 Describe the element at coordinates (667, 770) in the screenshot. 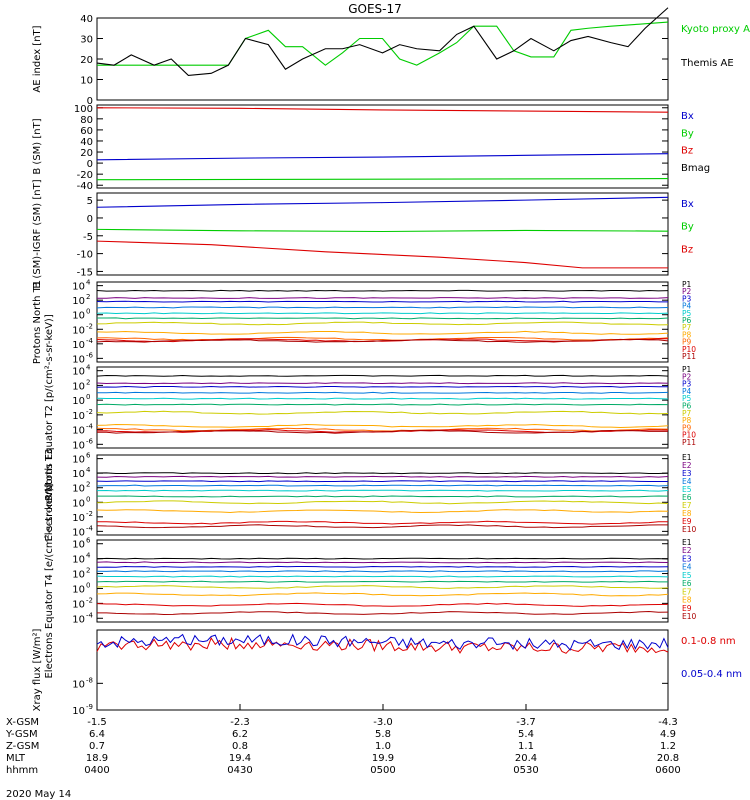

I see `axis-value: 0600` at that location.